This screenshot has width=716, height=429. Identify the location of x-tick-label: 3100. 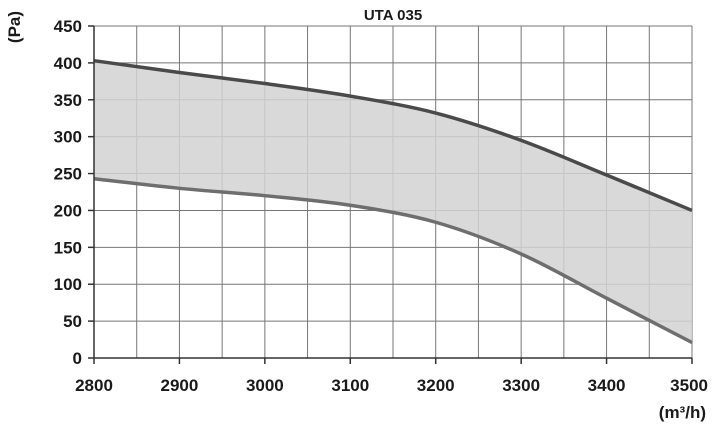
(350, 385).